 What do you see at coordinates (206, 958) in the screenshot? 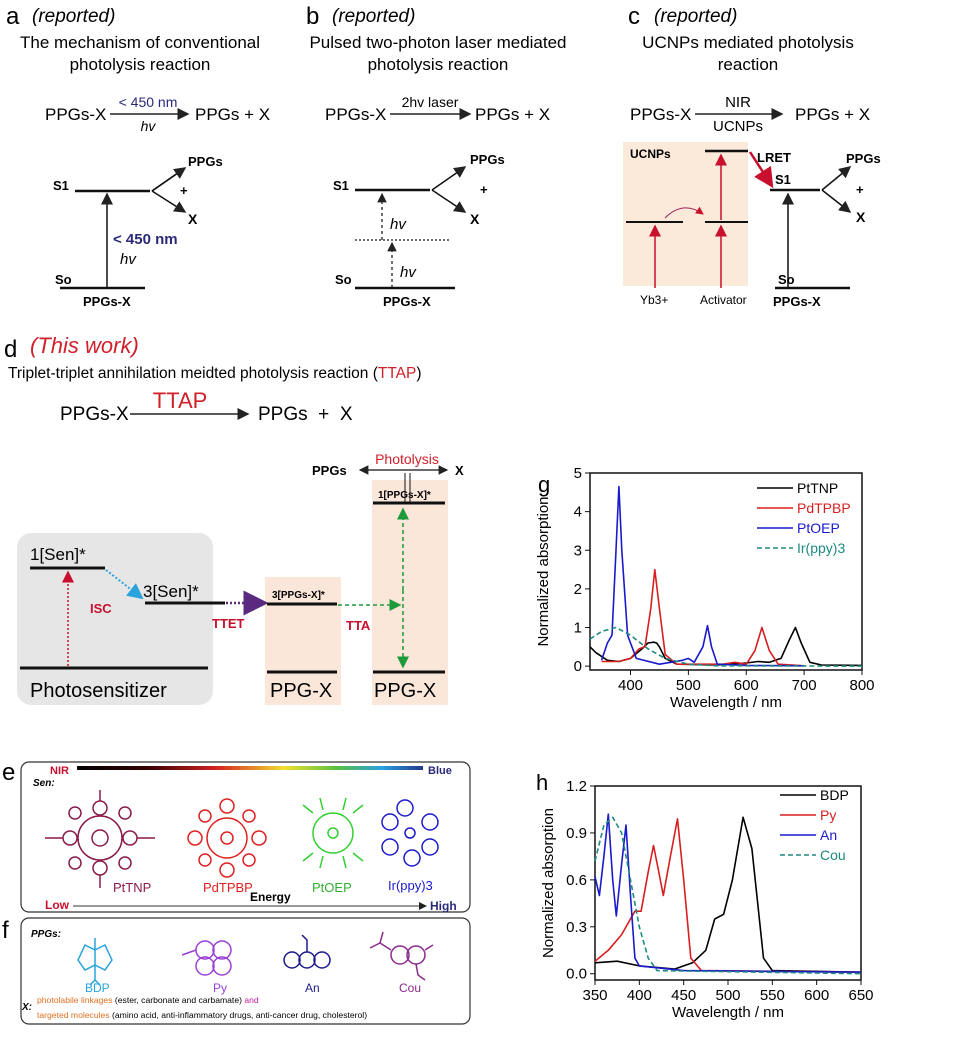
I see `py-structure` at bounding box center [206, 958].